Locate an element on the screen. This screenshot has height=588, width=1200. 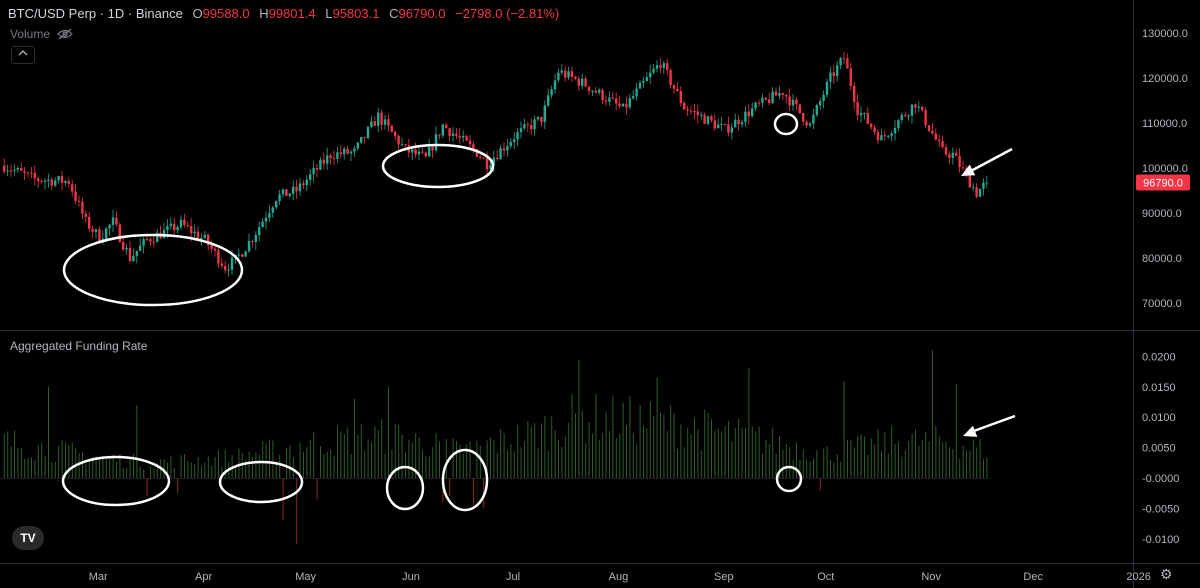
volume-legend: Volume is located at coordinates (42, 34).